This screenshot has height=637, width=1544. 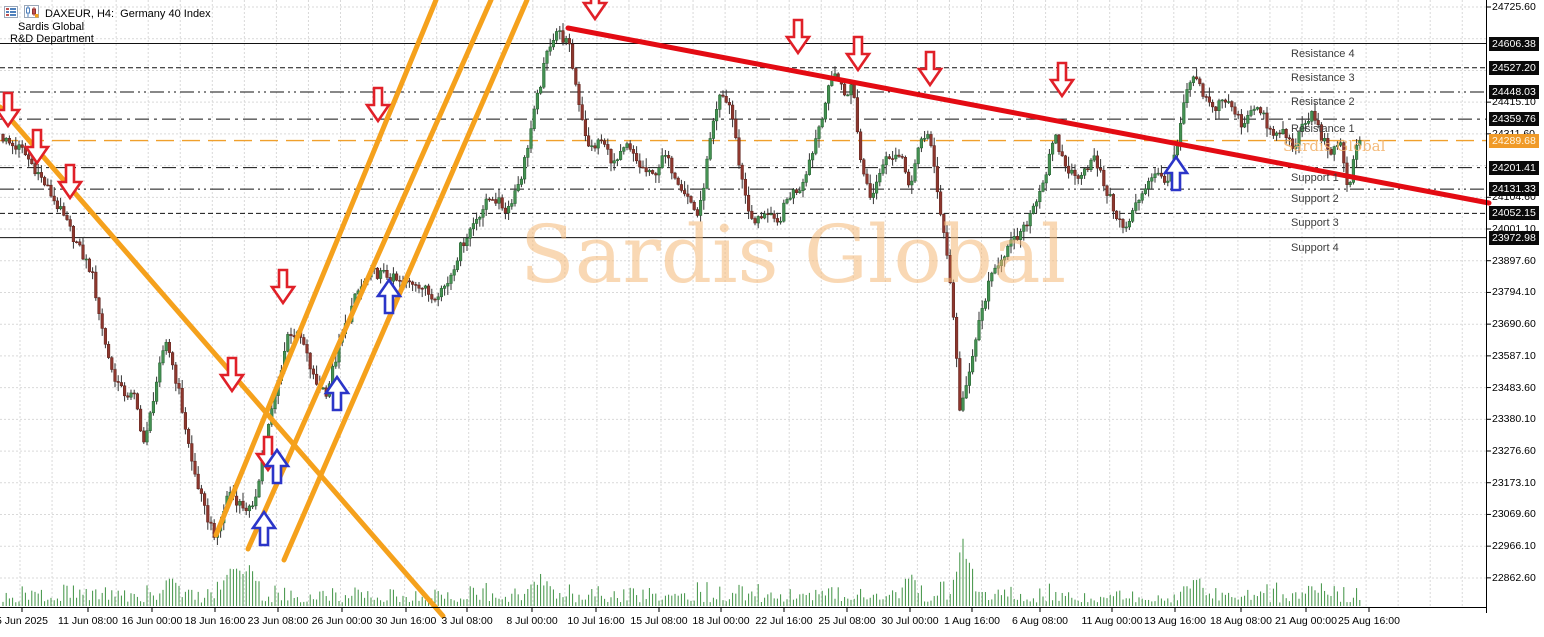 I want to click on time-tick-label: 1 Aug 16:00, so click(x=972, y=621).